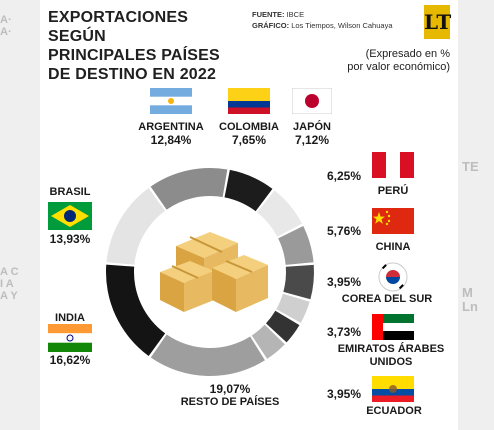  What do you see at coordinates (282, 326) in the screenshot?
I see `donut-slice-emiratos-árabes-unidos` at bounding box center [282, 326].